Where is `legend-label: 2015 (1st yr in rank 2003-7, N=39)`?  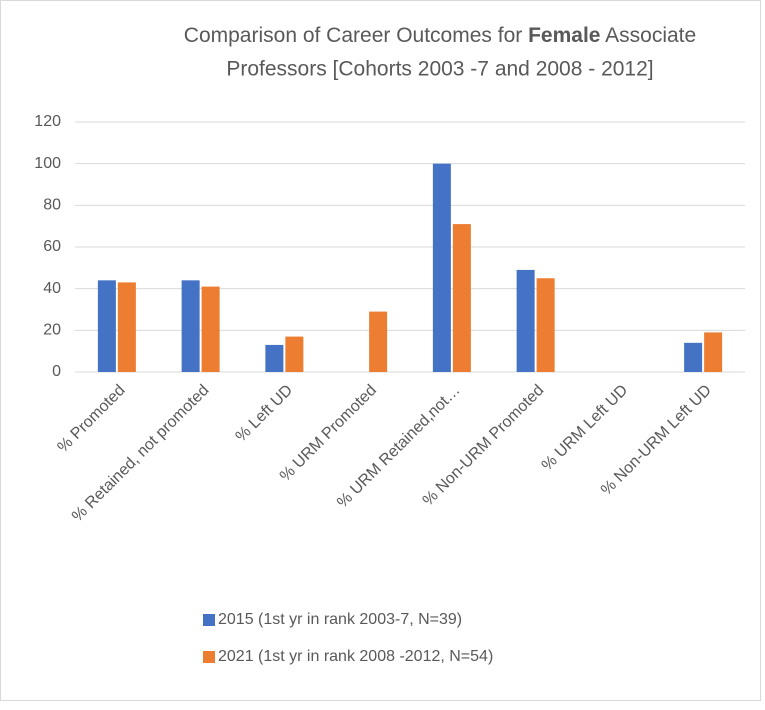 legend-label: 2015 (1st yr in rank 2003-7, N=39) is located at coordinates (340, 619).